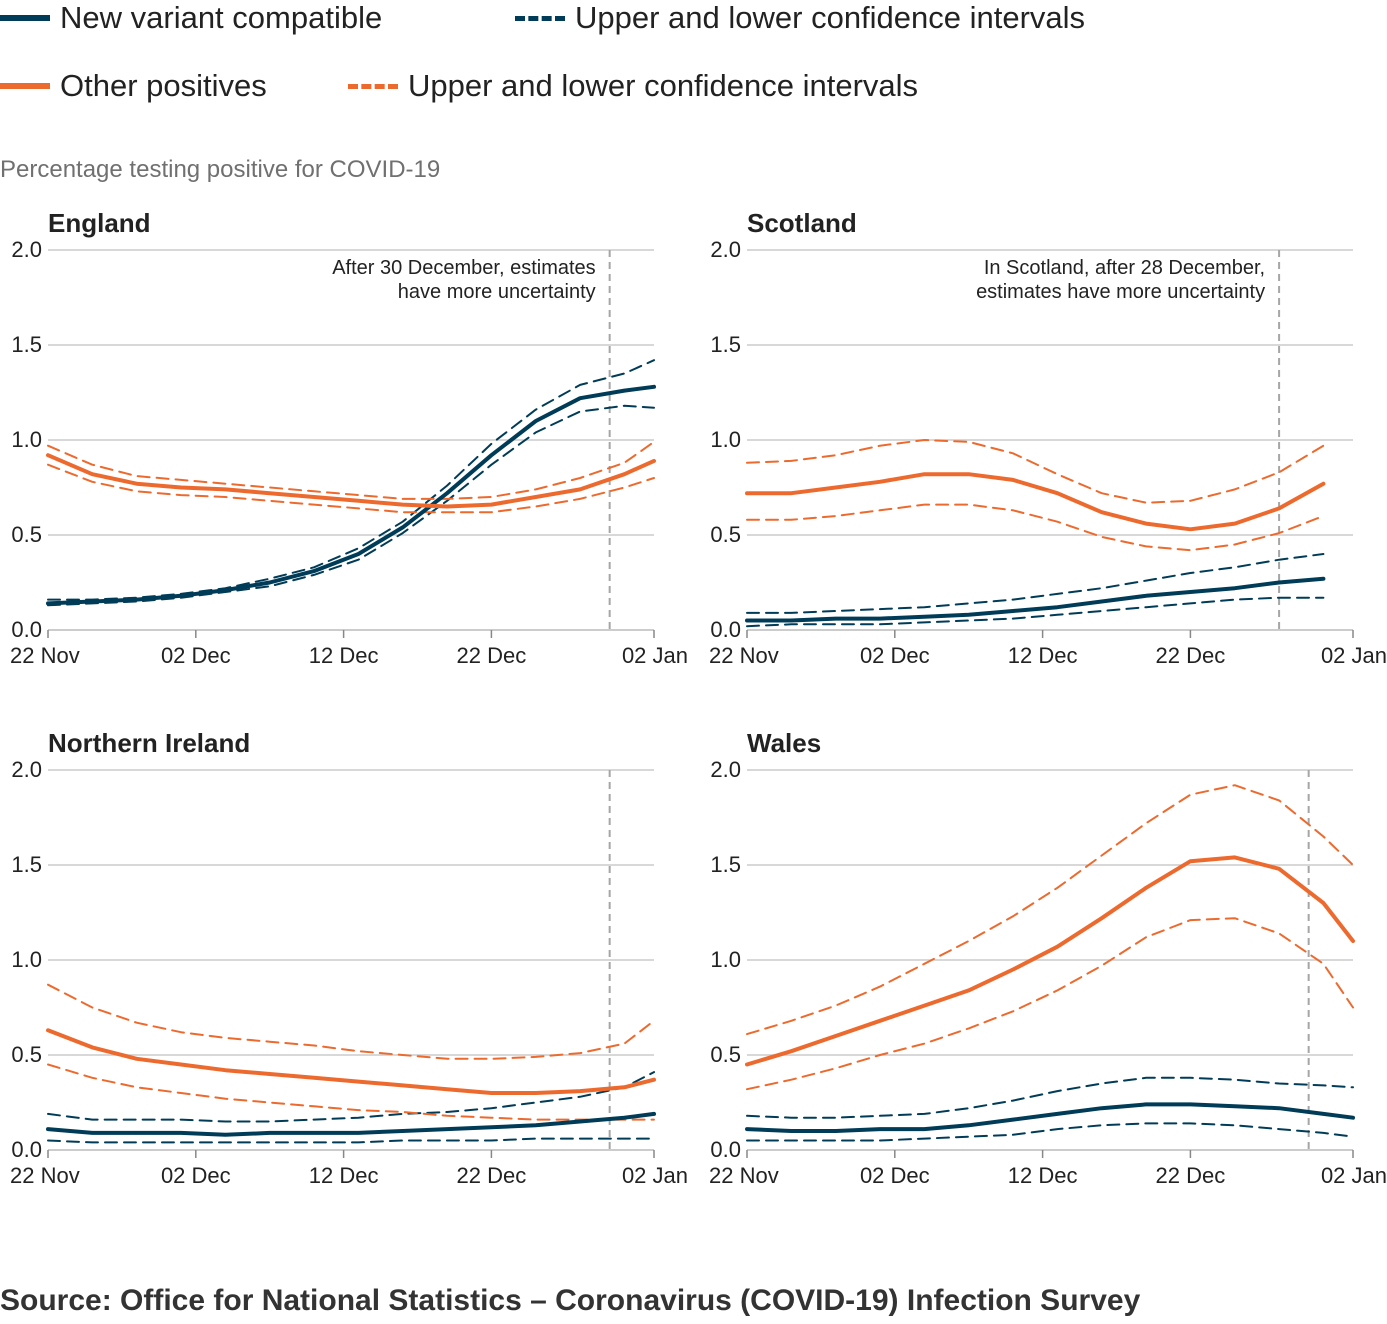  Describe the element at coordinates (25, 86) in the screenshot. I see `legend-swatch-solid-orange` at that location.